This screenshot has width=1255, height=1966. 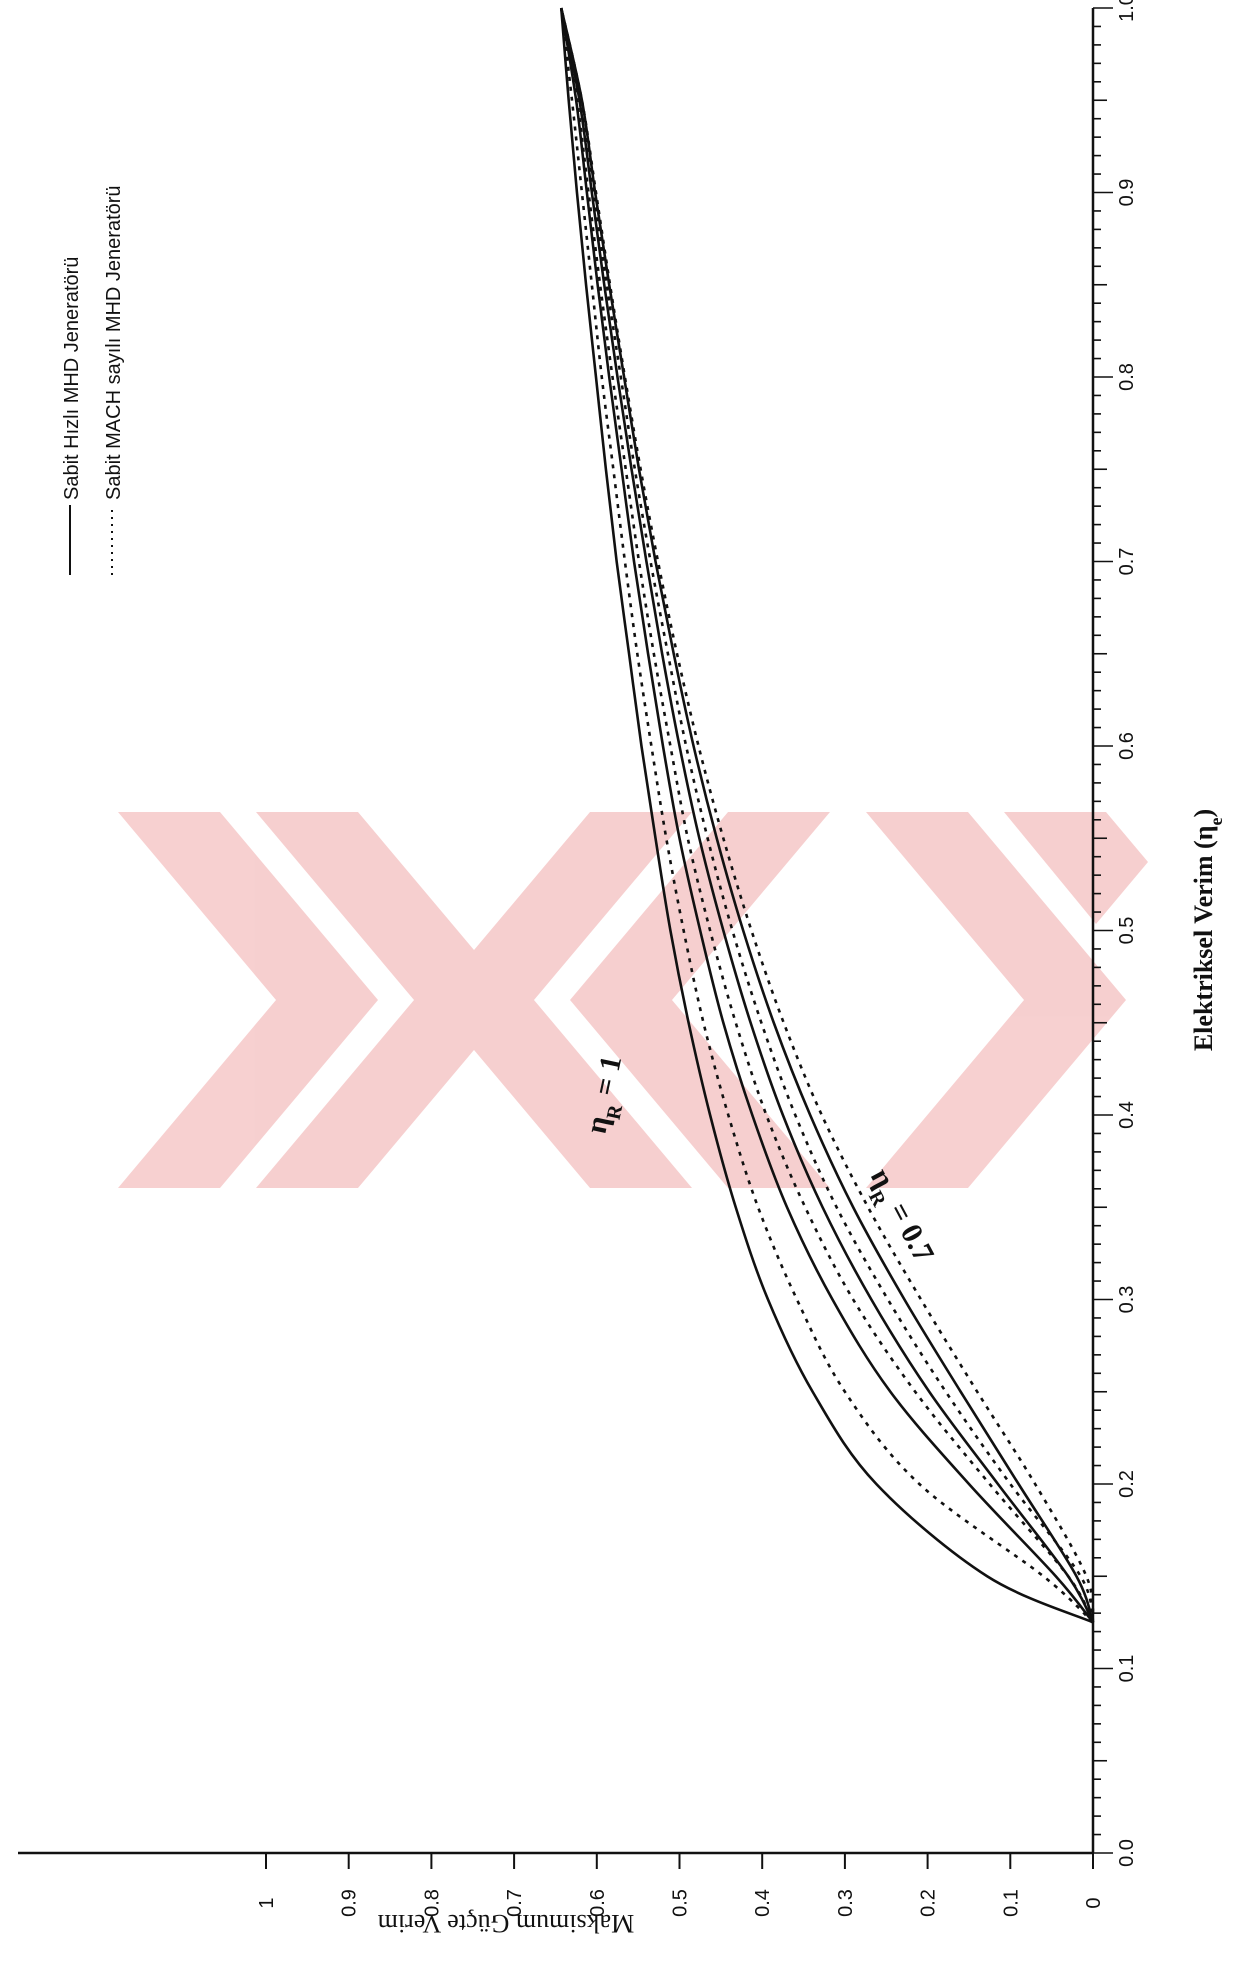 What do you see at coordinates (114, 342) in the screenshot?
I see `legend-label-dotted: Sabit MACH sayılı MHD Jeneratörü` at bounding box center [114, 342].